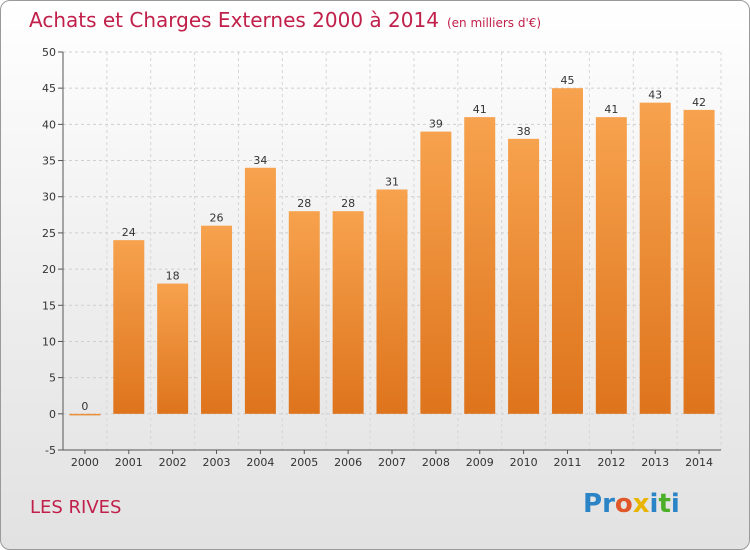 The height and width of the screenshot is (550, 750). Describe the element at coordinates (304, 312) in the screenshot. I see `bar-2005` at that location.